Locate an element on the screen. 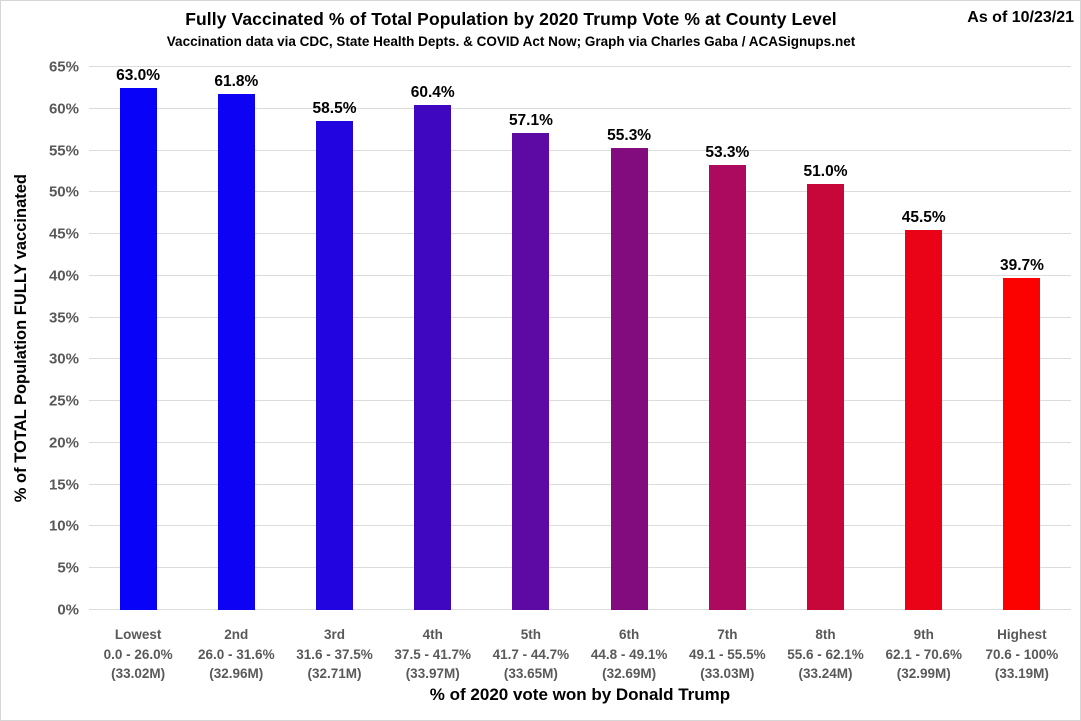 Image resolution: width=1081 pixels, height=721 pixels. y-tick-label-40%: 40% is located at coordinates (63, 276).